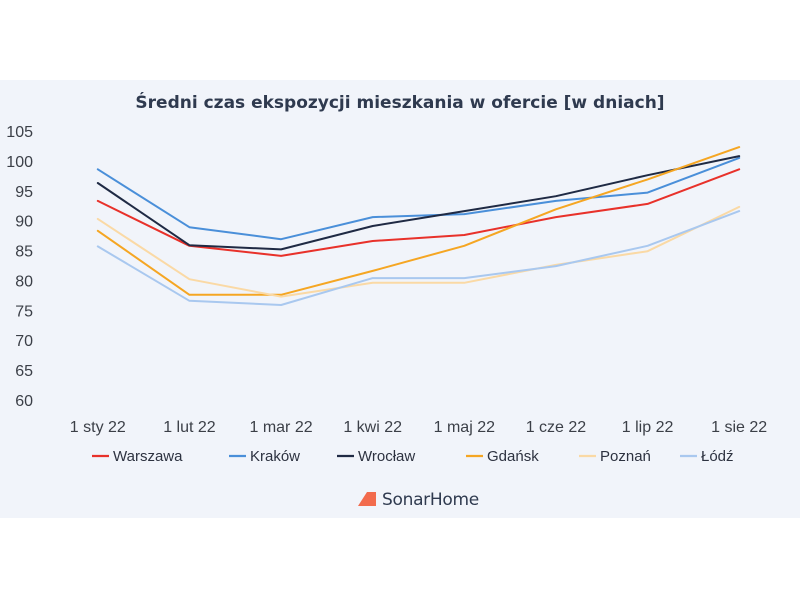 Image resolution: width=800 pixels, height=600 pixels. I want to click on series-line-poznań, so click(418, 251).